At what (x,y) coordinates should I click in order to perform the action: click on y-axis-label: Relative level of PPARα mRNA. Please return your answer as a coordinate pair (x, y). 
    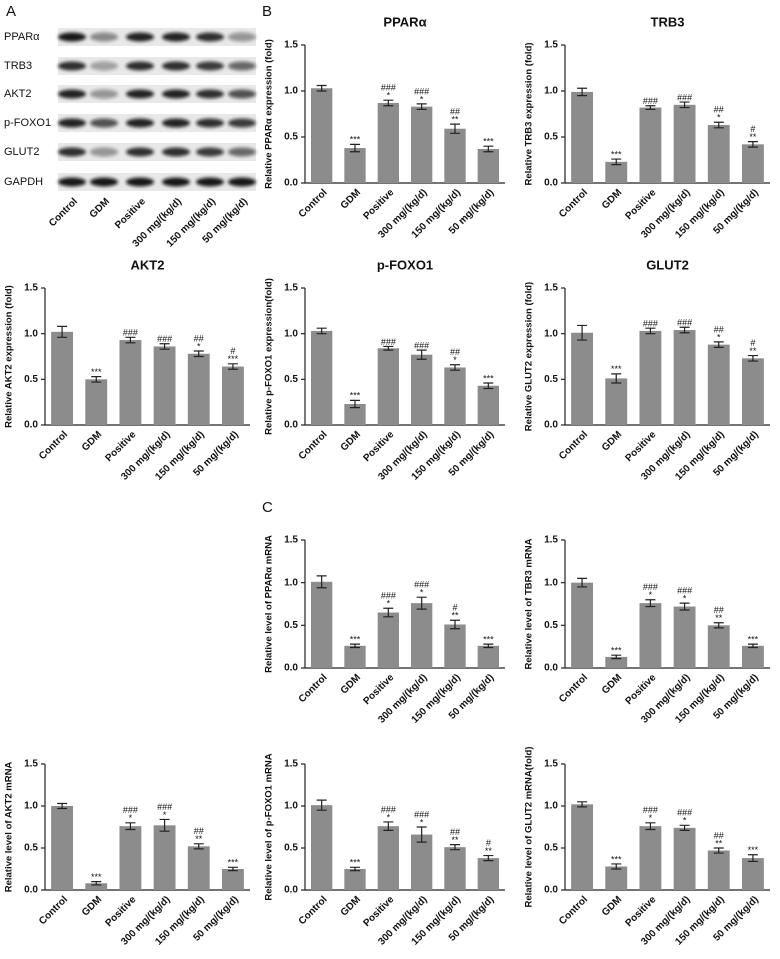
    Looking at the image, I should click on (269, 604).